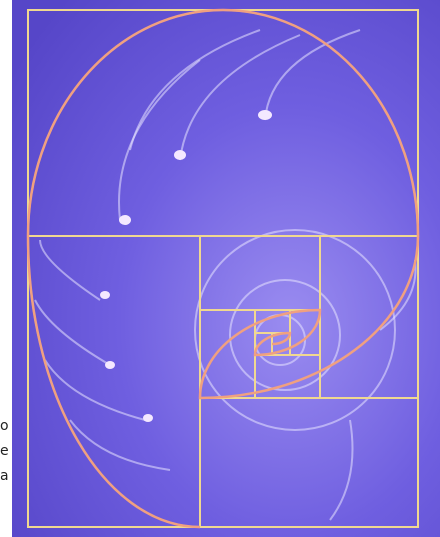  What do you see at coordinates (4, 451) in the screenshot?
I see `text-fragment: e` at bounding box center [4, 451].